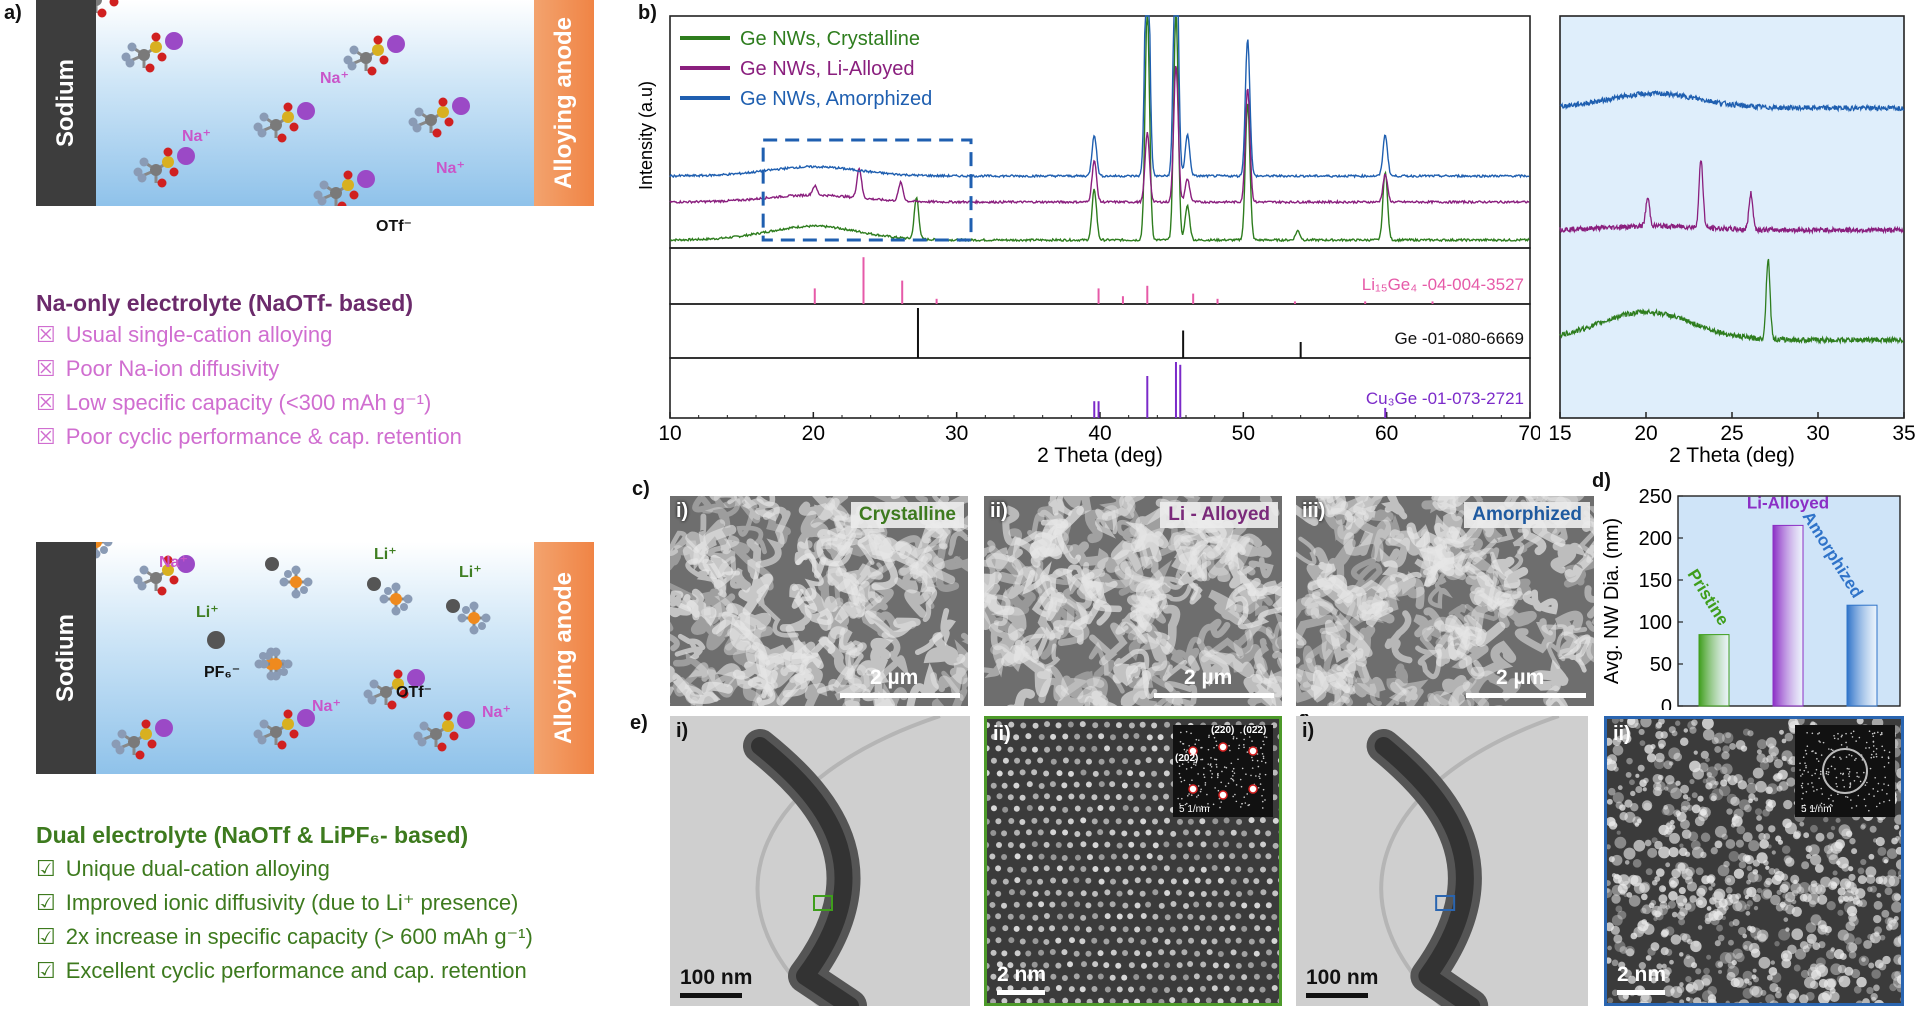  What do you see at coordinates (823, 903) in the screenshot?
I see `region-marker` at bounding box center [823, 903].